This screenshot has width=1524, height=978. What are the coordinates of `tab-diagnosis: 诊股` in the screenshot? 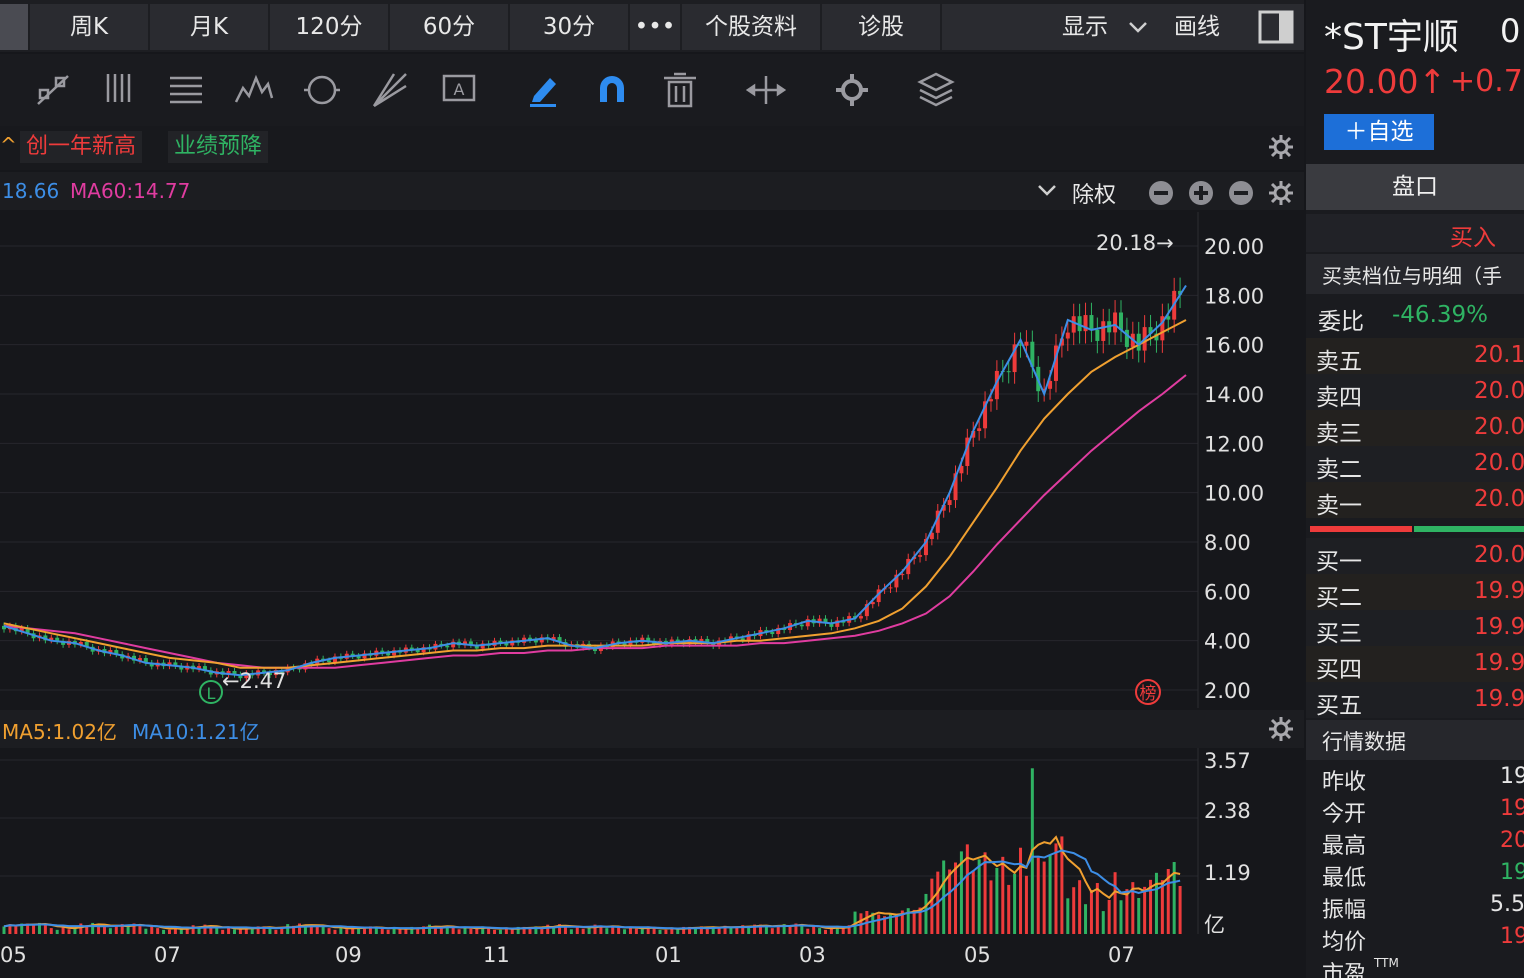 It's located at (881, 27).